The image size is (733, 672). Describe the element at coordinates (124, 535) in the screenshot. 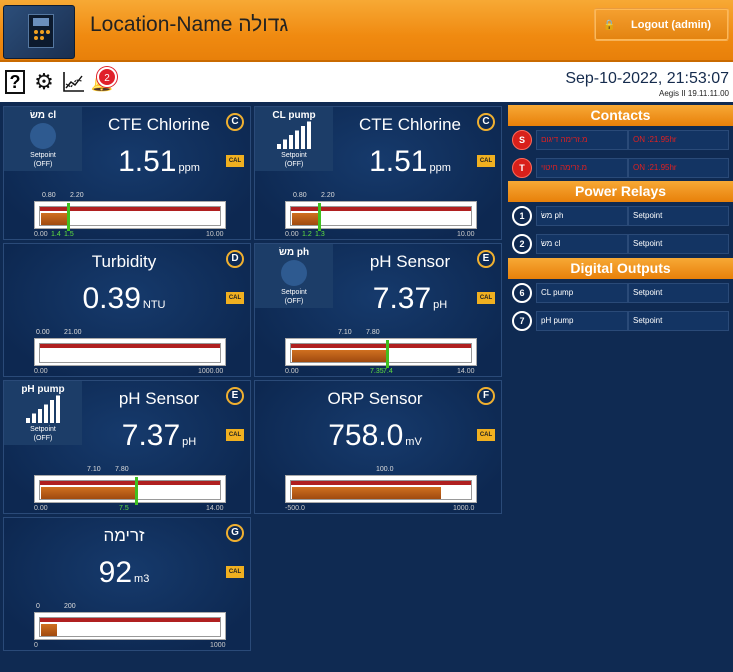

I see `sensor-name: זרימה` at that location.